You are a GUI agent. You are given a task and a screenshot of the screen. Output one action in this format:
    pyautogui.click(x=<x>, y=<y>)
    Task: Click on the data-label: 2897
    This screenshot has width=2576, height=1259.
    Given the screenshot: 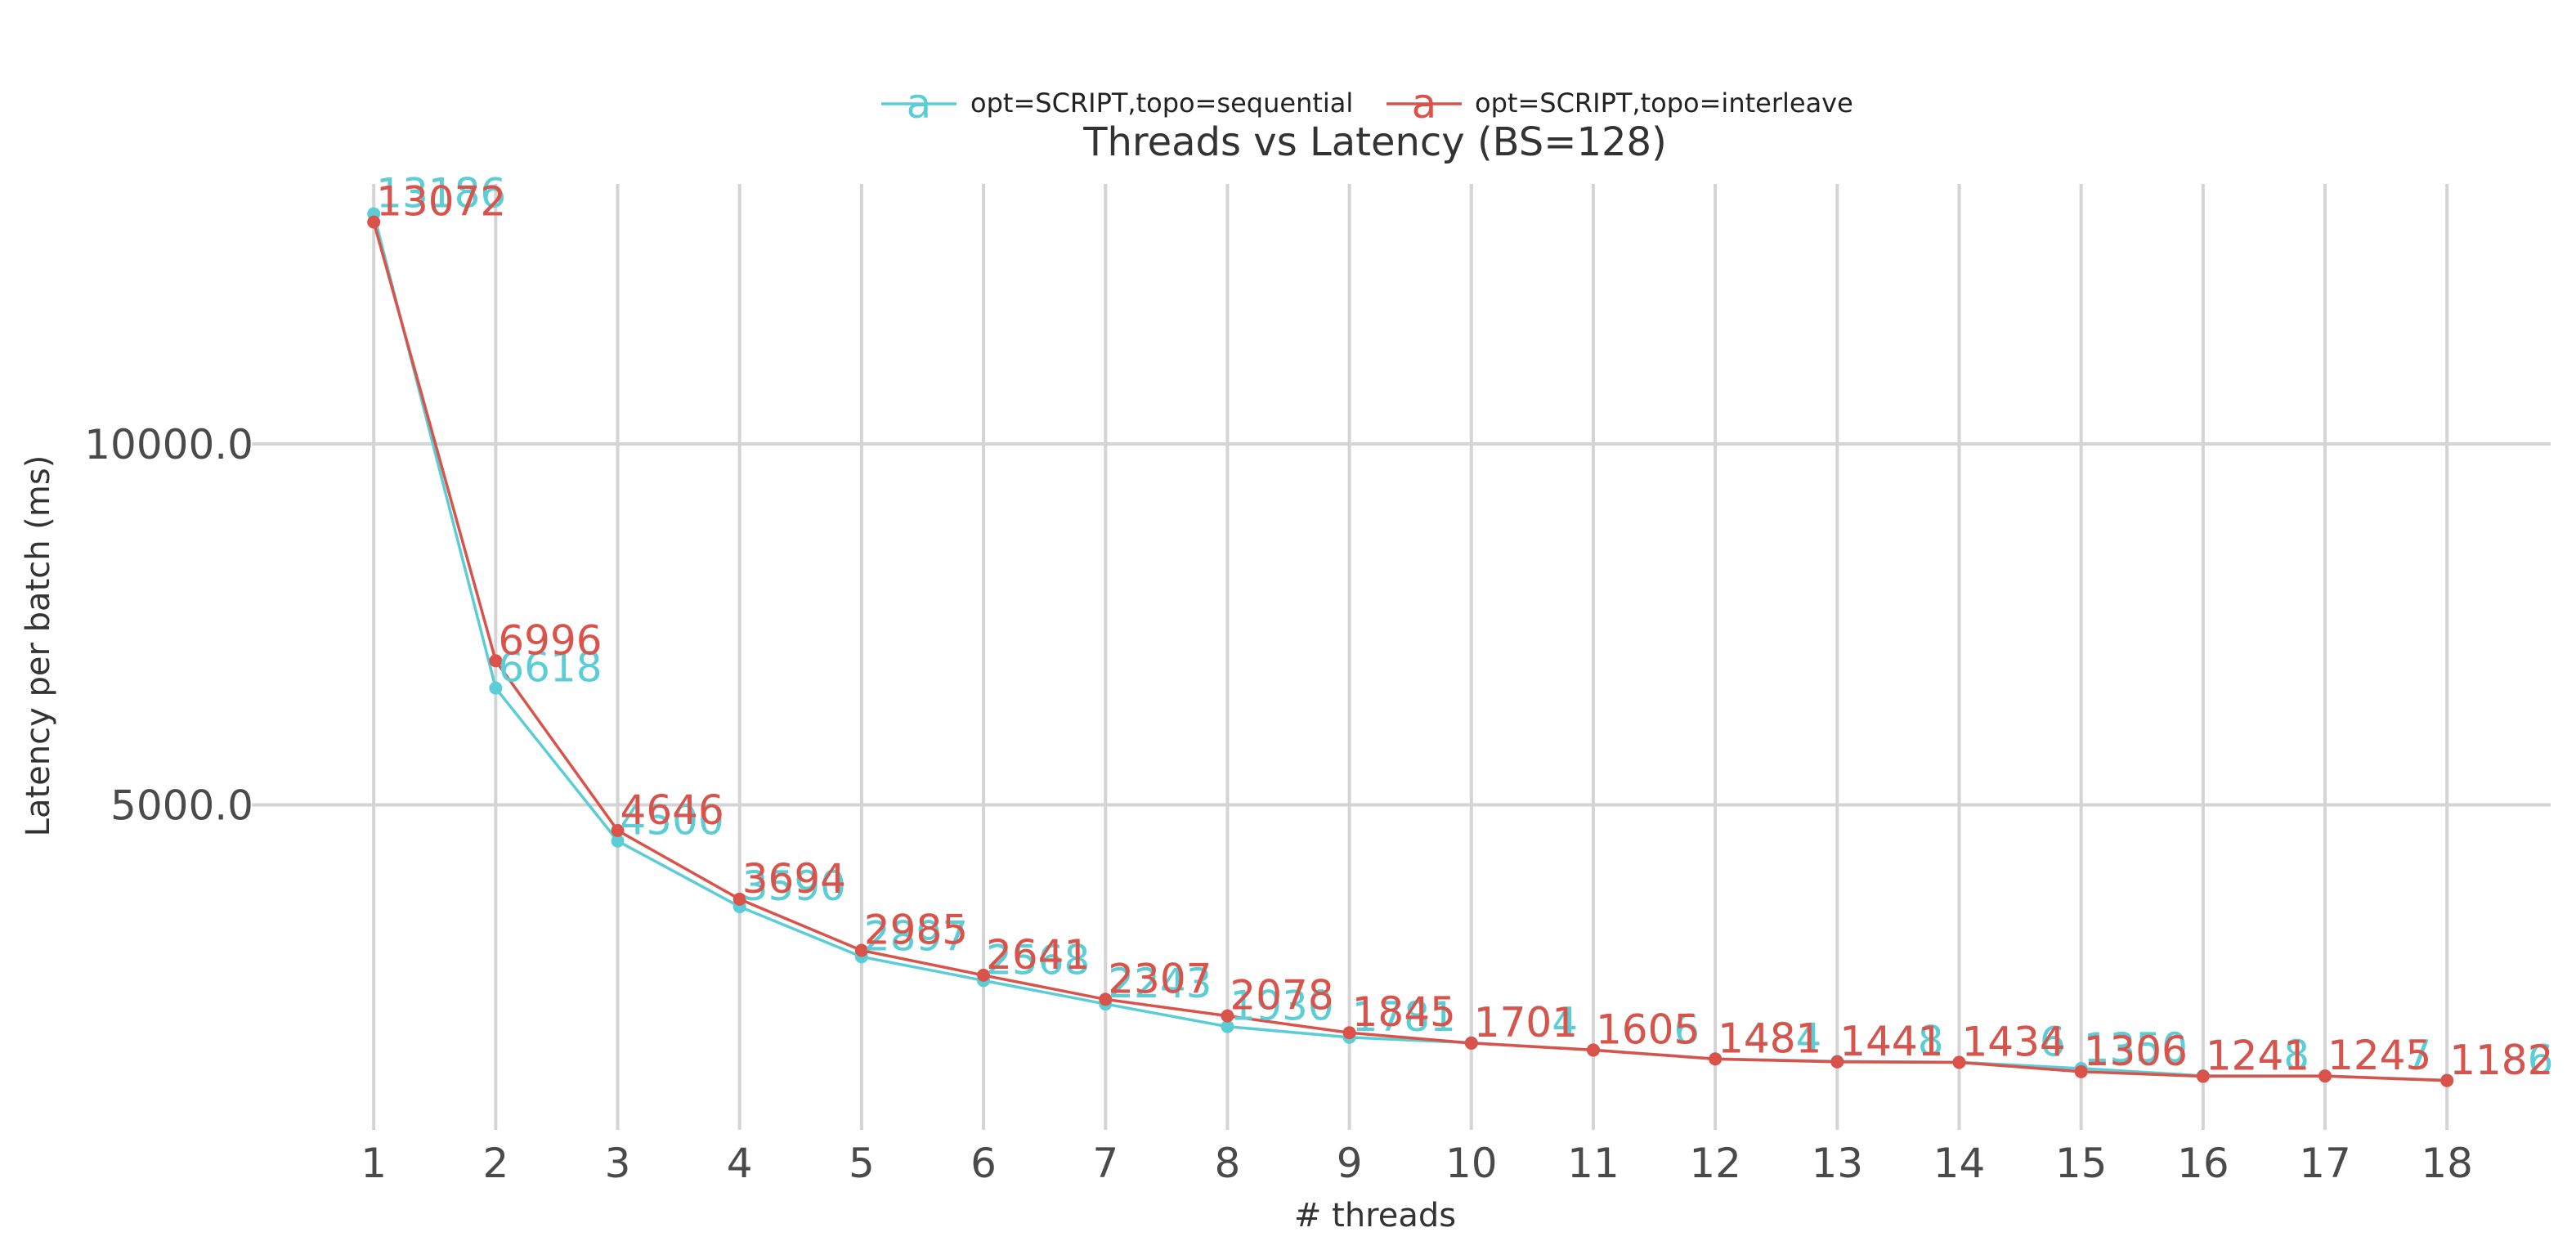 What is the action you would take?
    pyautogui.click(x=916, y=936)
    